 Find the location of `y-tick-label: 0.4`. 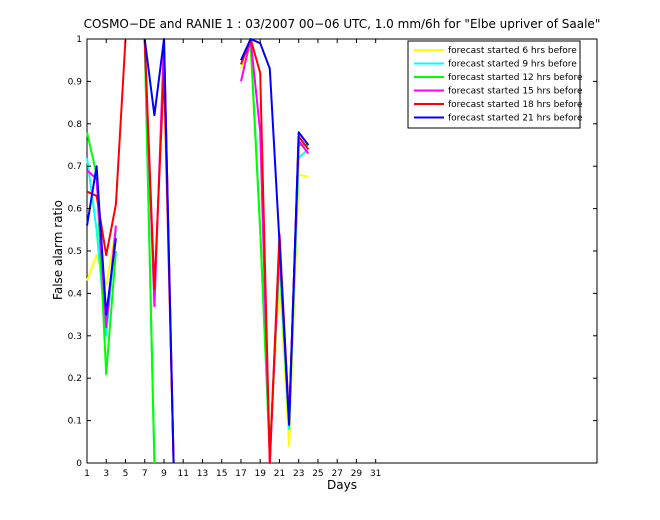

y-tick-label: 0.4 is located at coordinates (75, 294).